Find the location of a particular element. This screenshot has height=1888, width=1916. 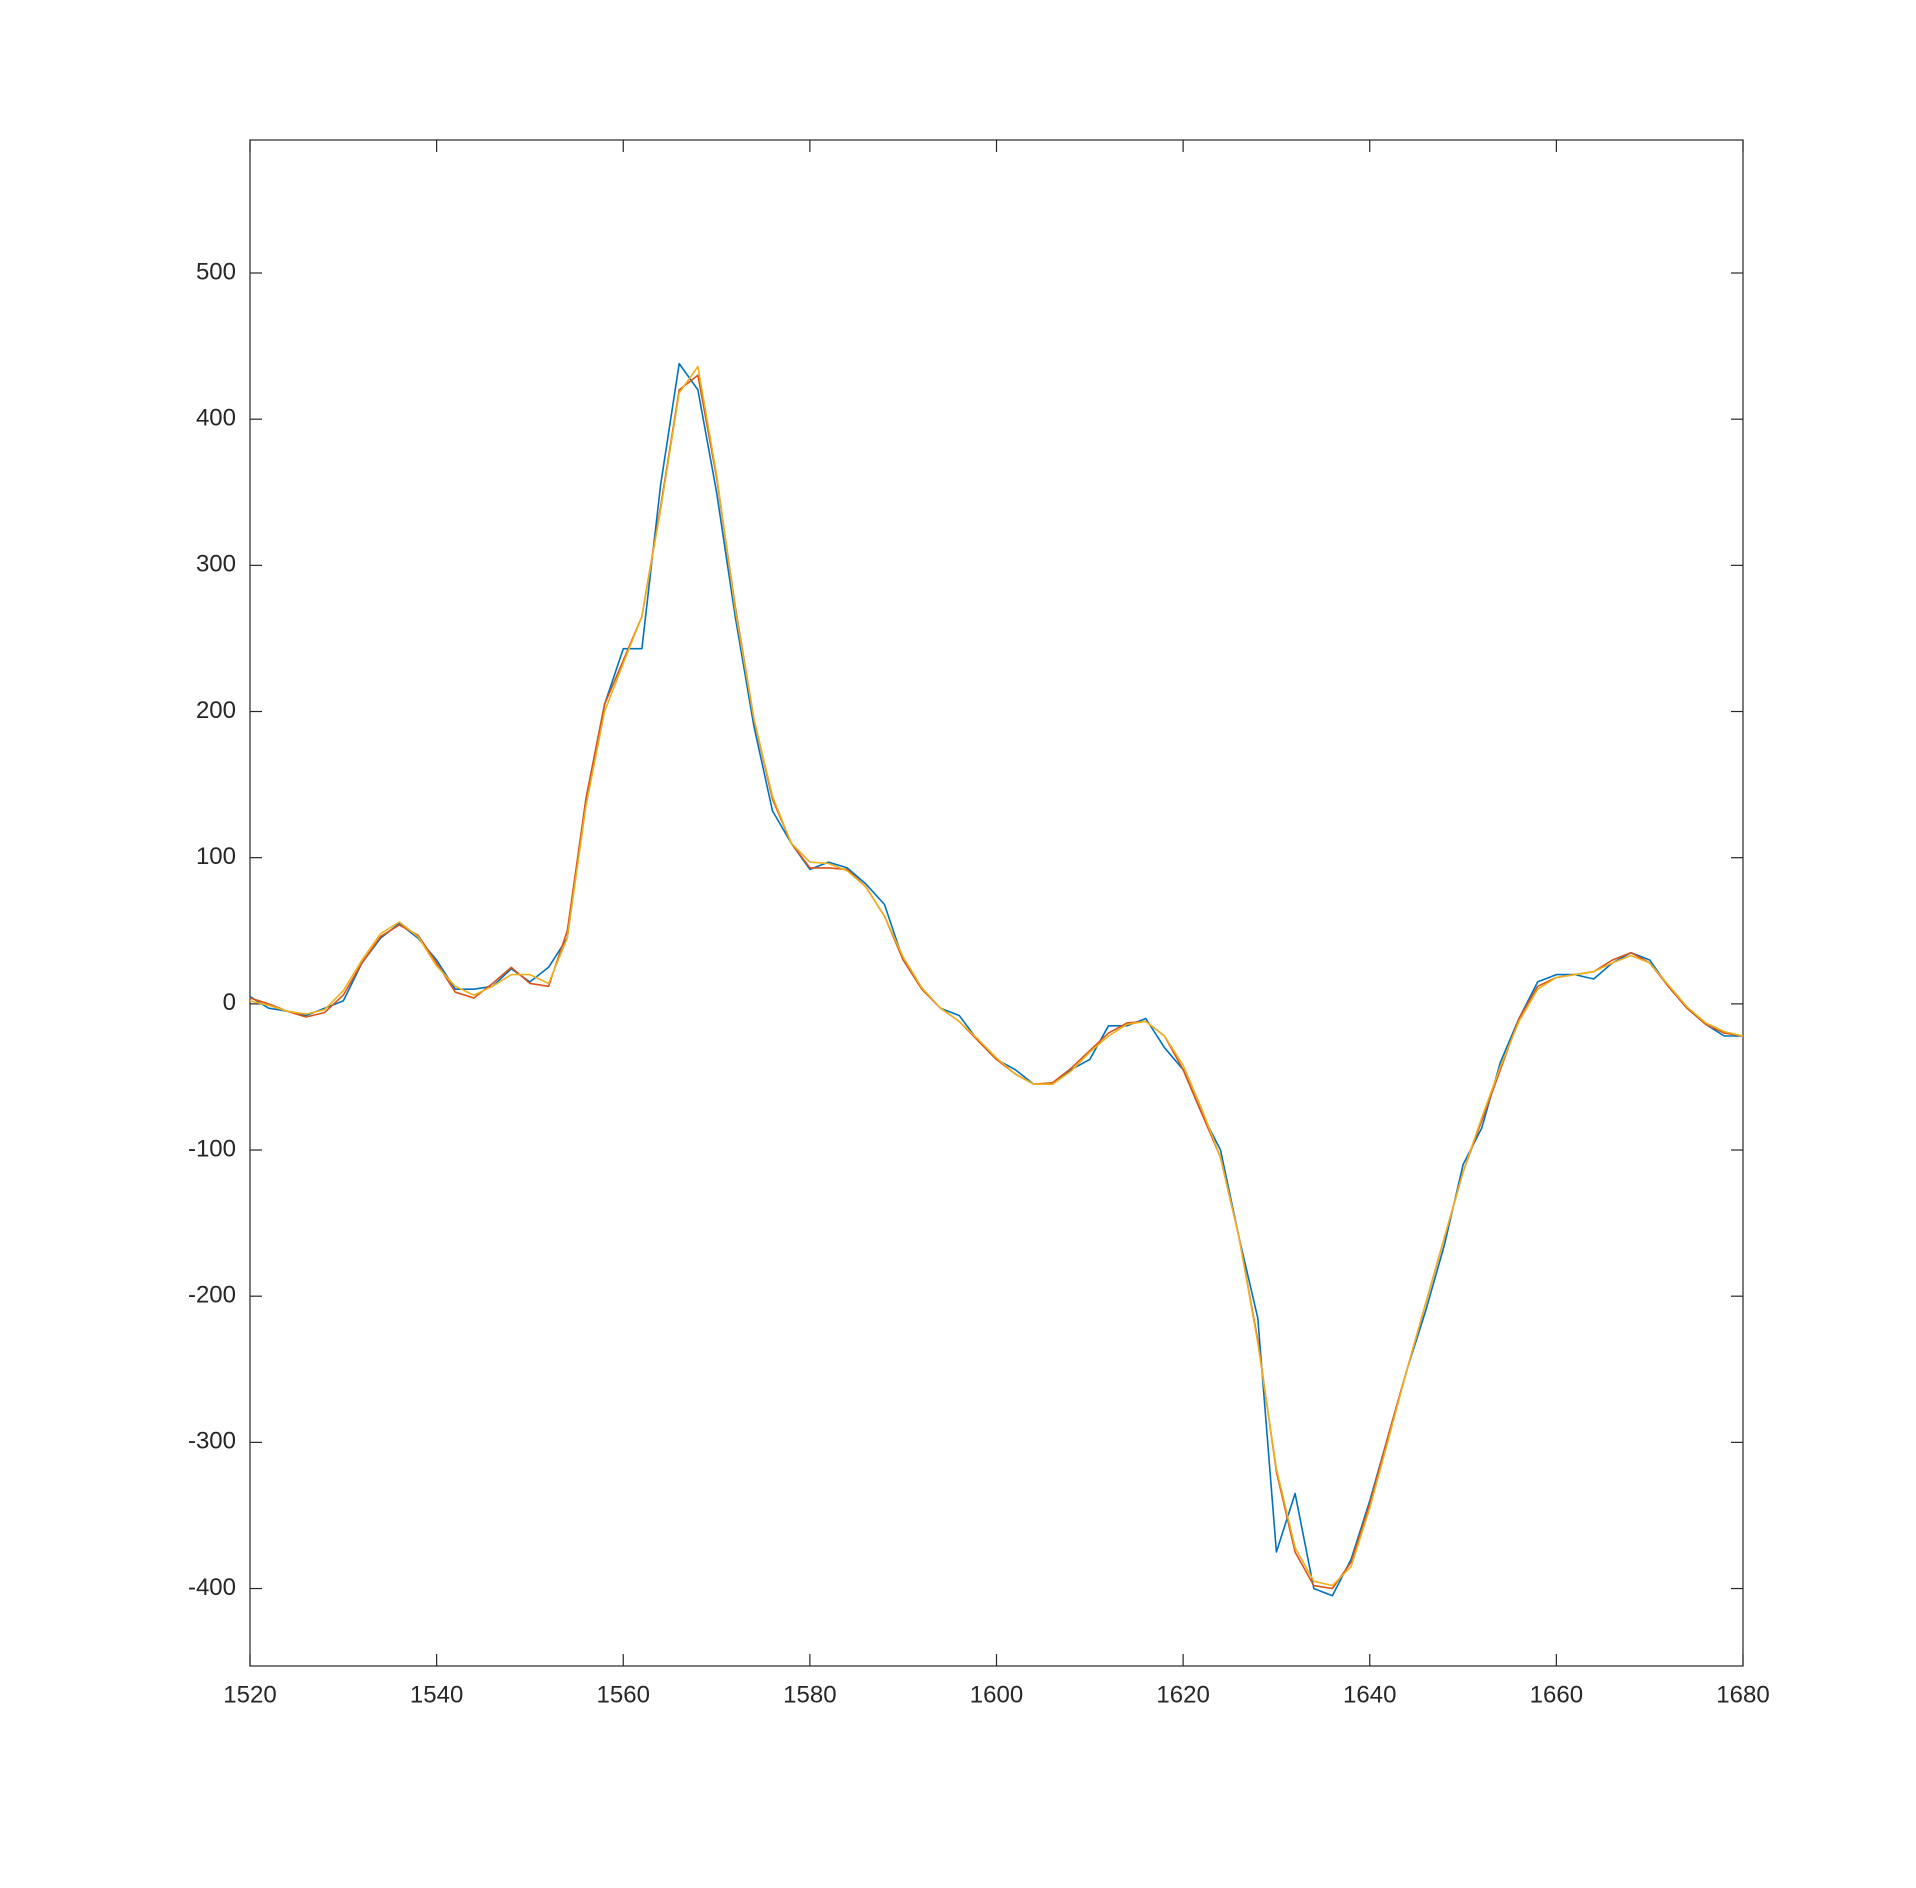

y-tick-label: -300 is located at coordinates (212, 1441).